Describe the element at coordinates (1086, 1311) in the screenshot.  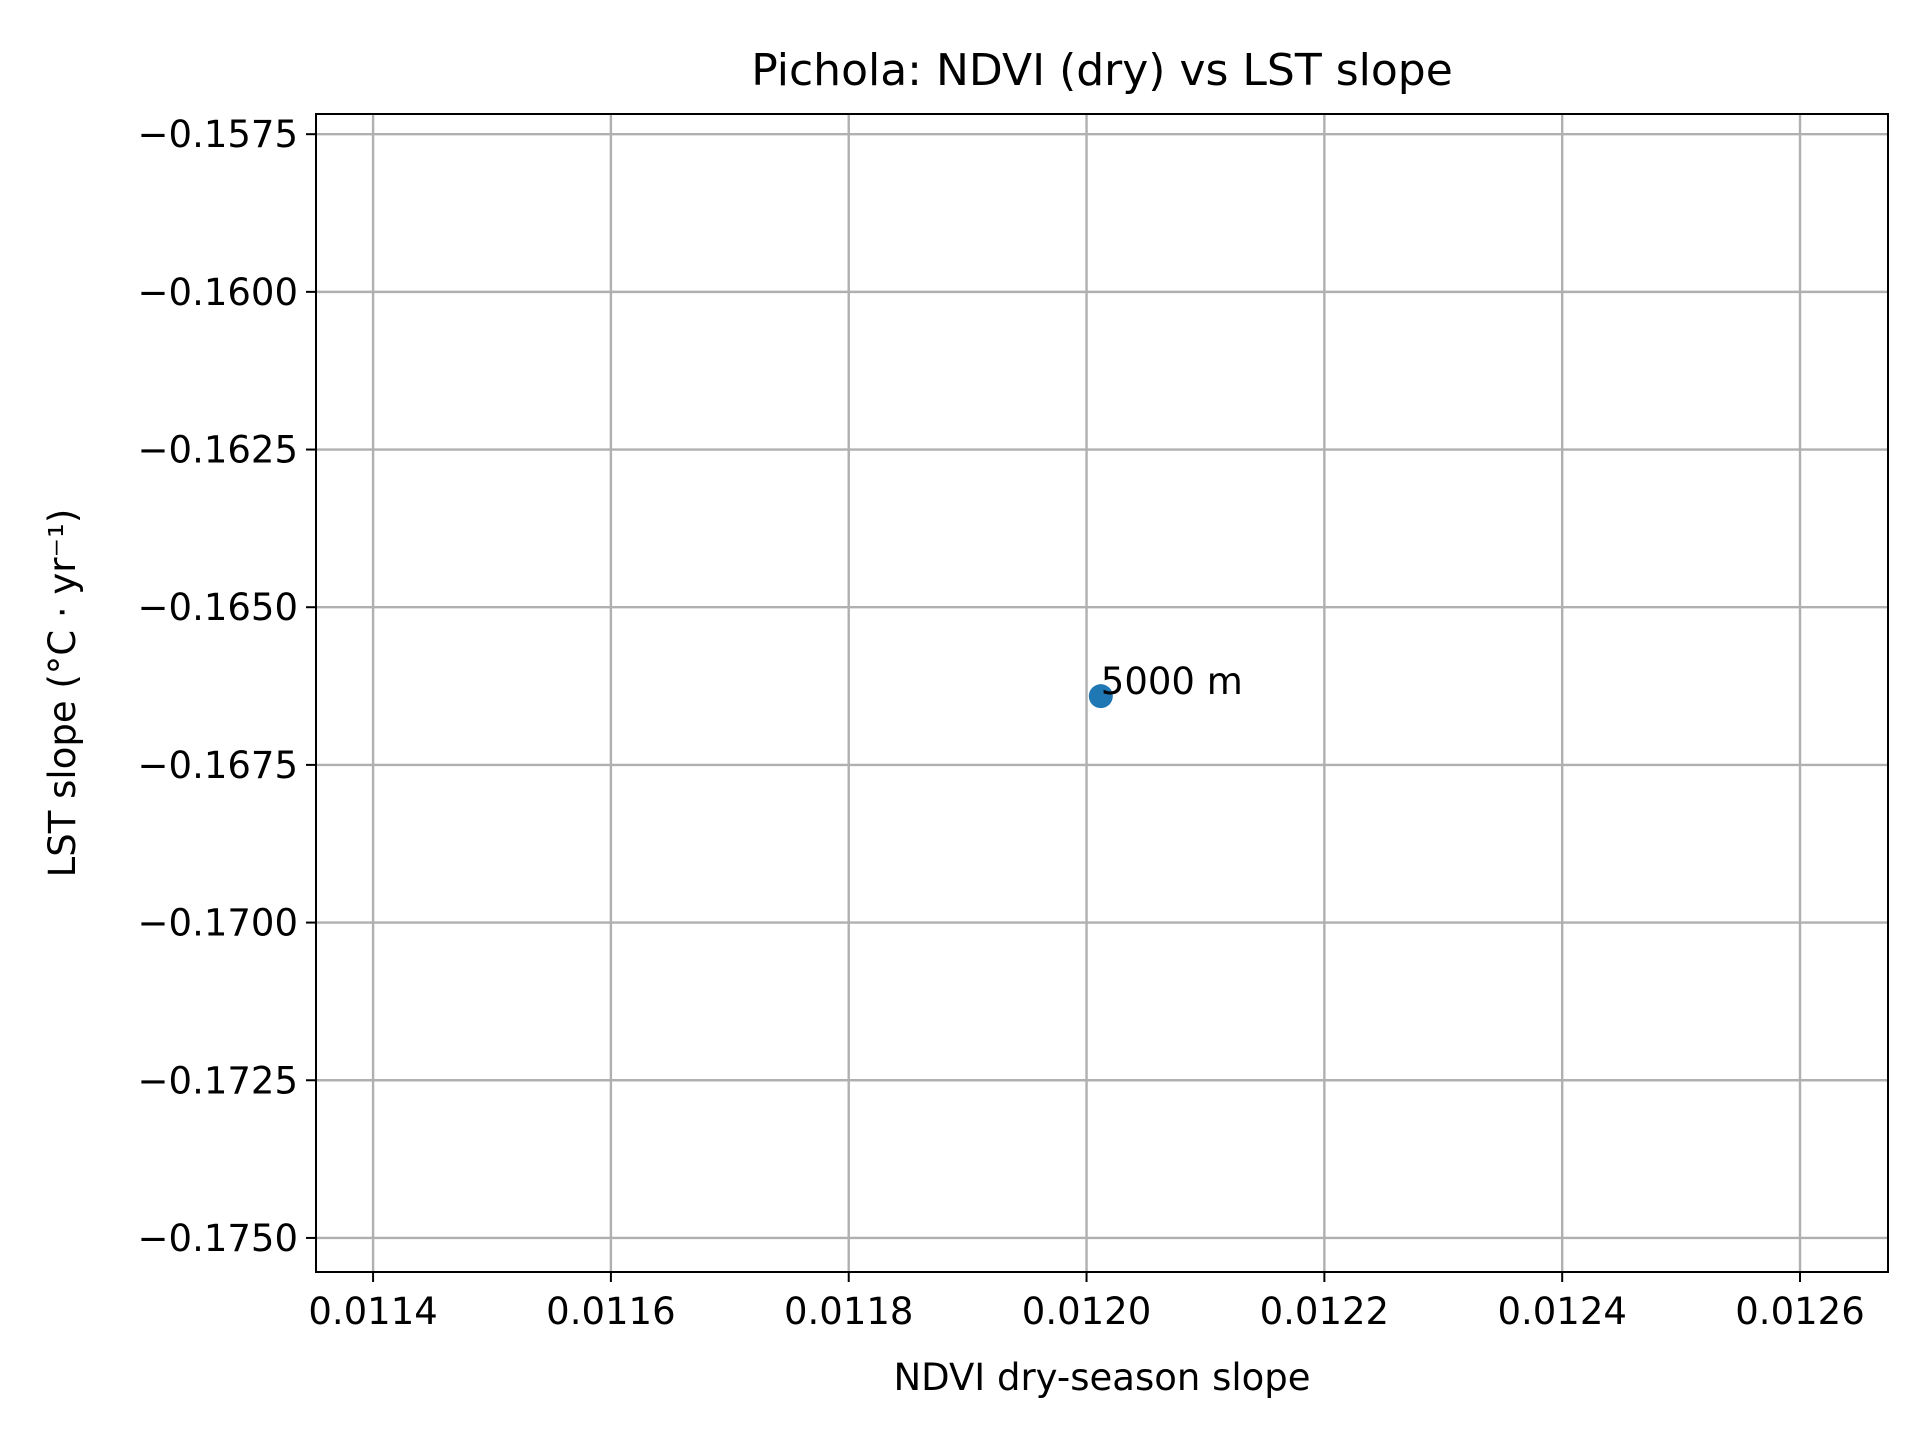
I see `x-tick-label: 0.0120` at that location.